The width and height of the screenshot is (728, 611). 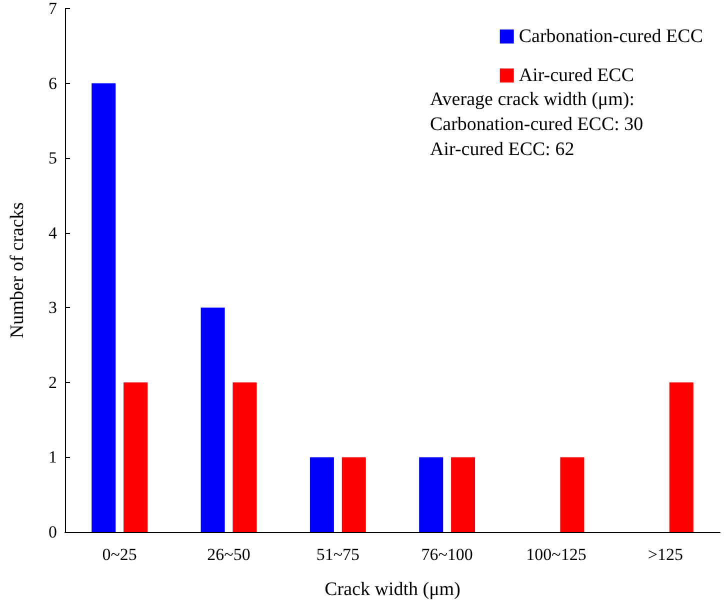 I want to click on y-tick-label: 4, so click(x=53, y=232).